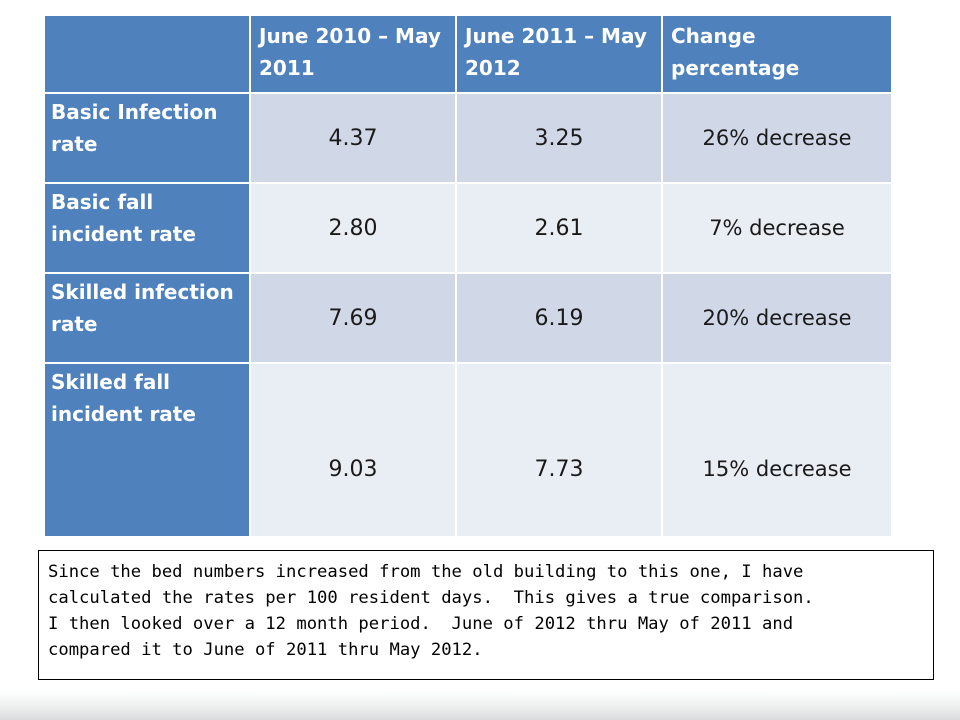  I want to click on value-2010-2011: 2.80, so click(353, 228).